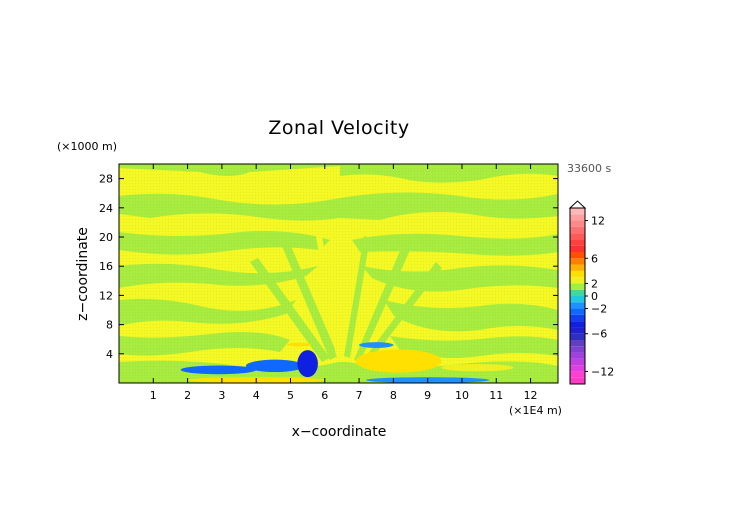  What do you see at coordinates (109, 354) in the screenshot?
I see `y-tick-label: 4` at bounding box center [109, 354].